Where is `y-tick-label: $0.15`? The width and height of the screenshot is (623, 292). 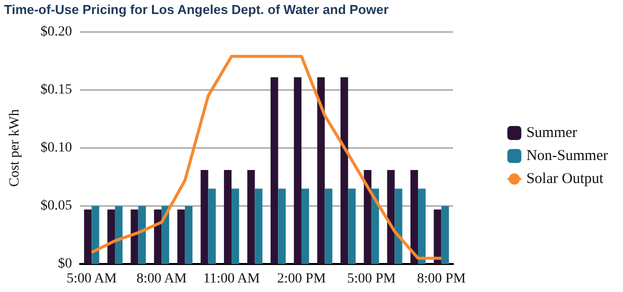
y-tick-label: $0.15 is located at coordinates (56, 90).